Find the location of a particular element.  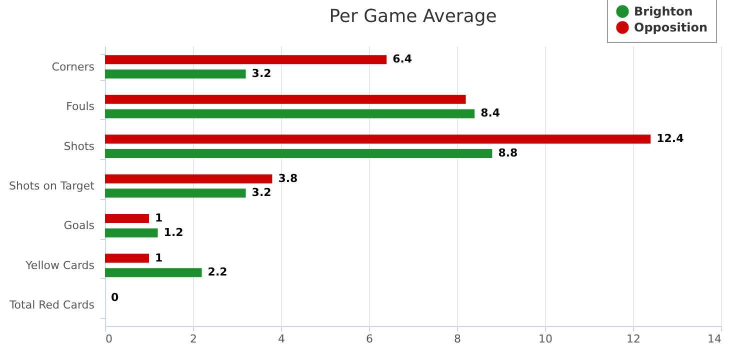

chart-title: Per Game Average is located at coordinates (413, 16).